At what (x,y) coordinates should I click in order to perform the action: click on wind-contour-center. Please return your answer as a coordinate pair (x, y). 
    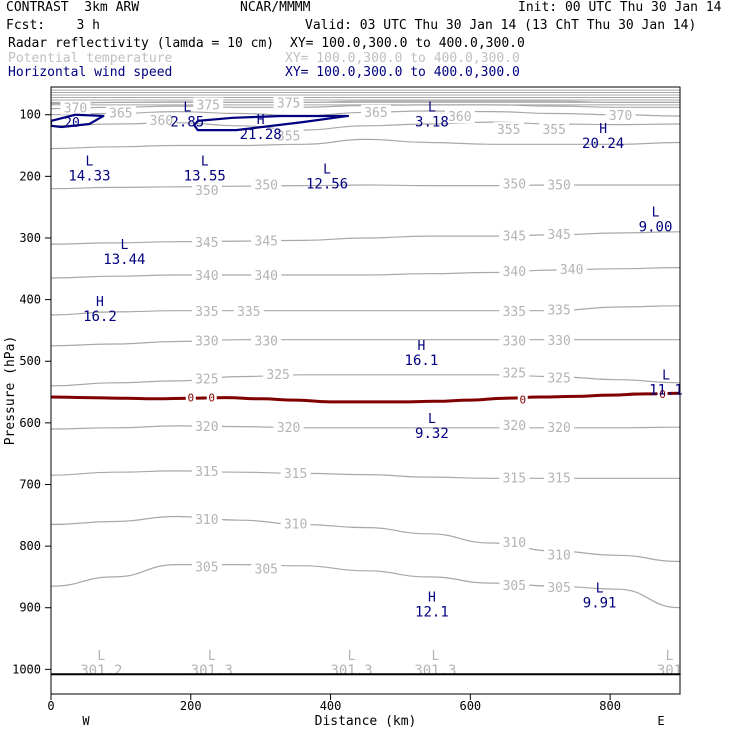
    Looking at the image, I should click on (271, 123).